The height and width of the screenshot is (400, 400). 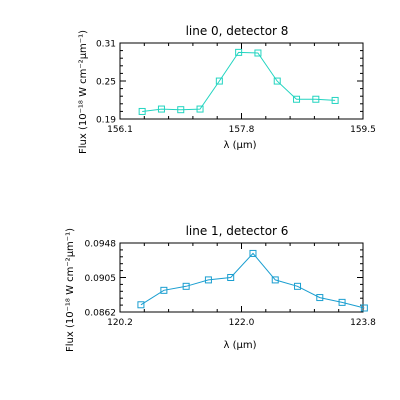 What do you see at coordinates (101, 314) in the screenshot?
I see `y-tick-label: 0.0862` at bounding box center [101, 314].